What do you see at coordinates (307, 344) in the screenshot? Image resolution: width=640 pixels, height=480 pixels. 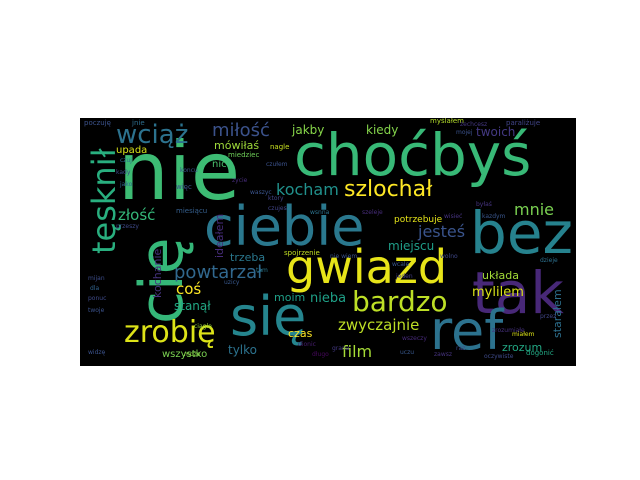 I see `word-dionic: dionic` at bounding box center [307, 344].